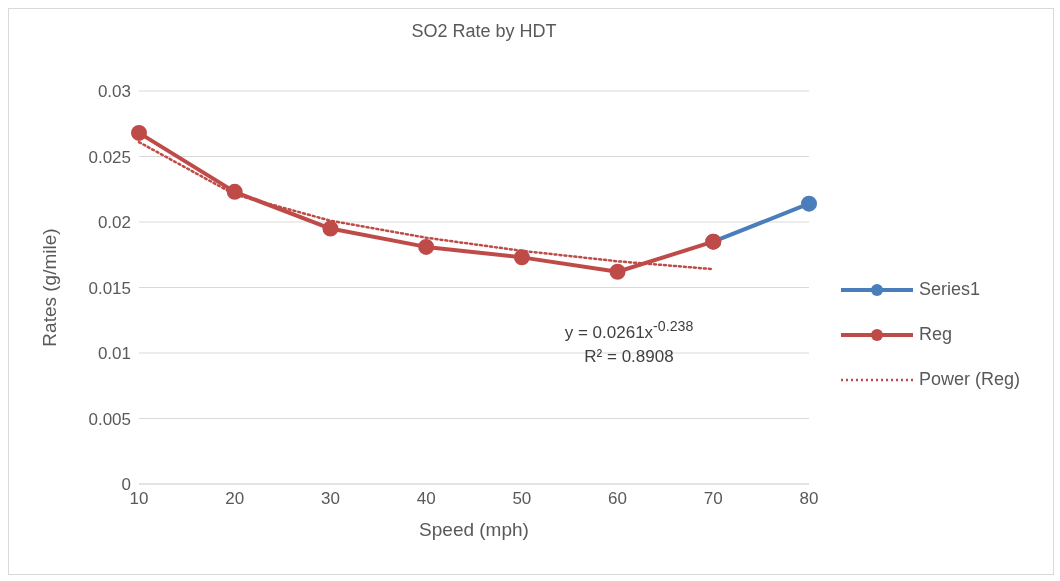 This screenshot has width=1060, height=581. Describe the element at coordinates (809, 499) in the screenshot. I see `x-tick-label: 80` at that location.